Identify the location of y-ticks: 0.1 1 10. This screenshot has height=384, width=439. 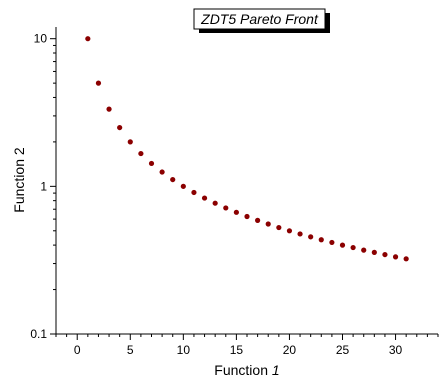
(43, 186).